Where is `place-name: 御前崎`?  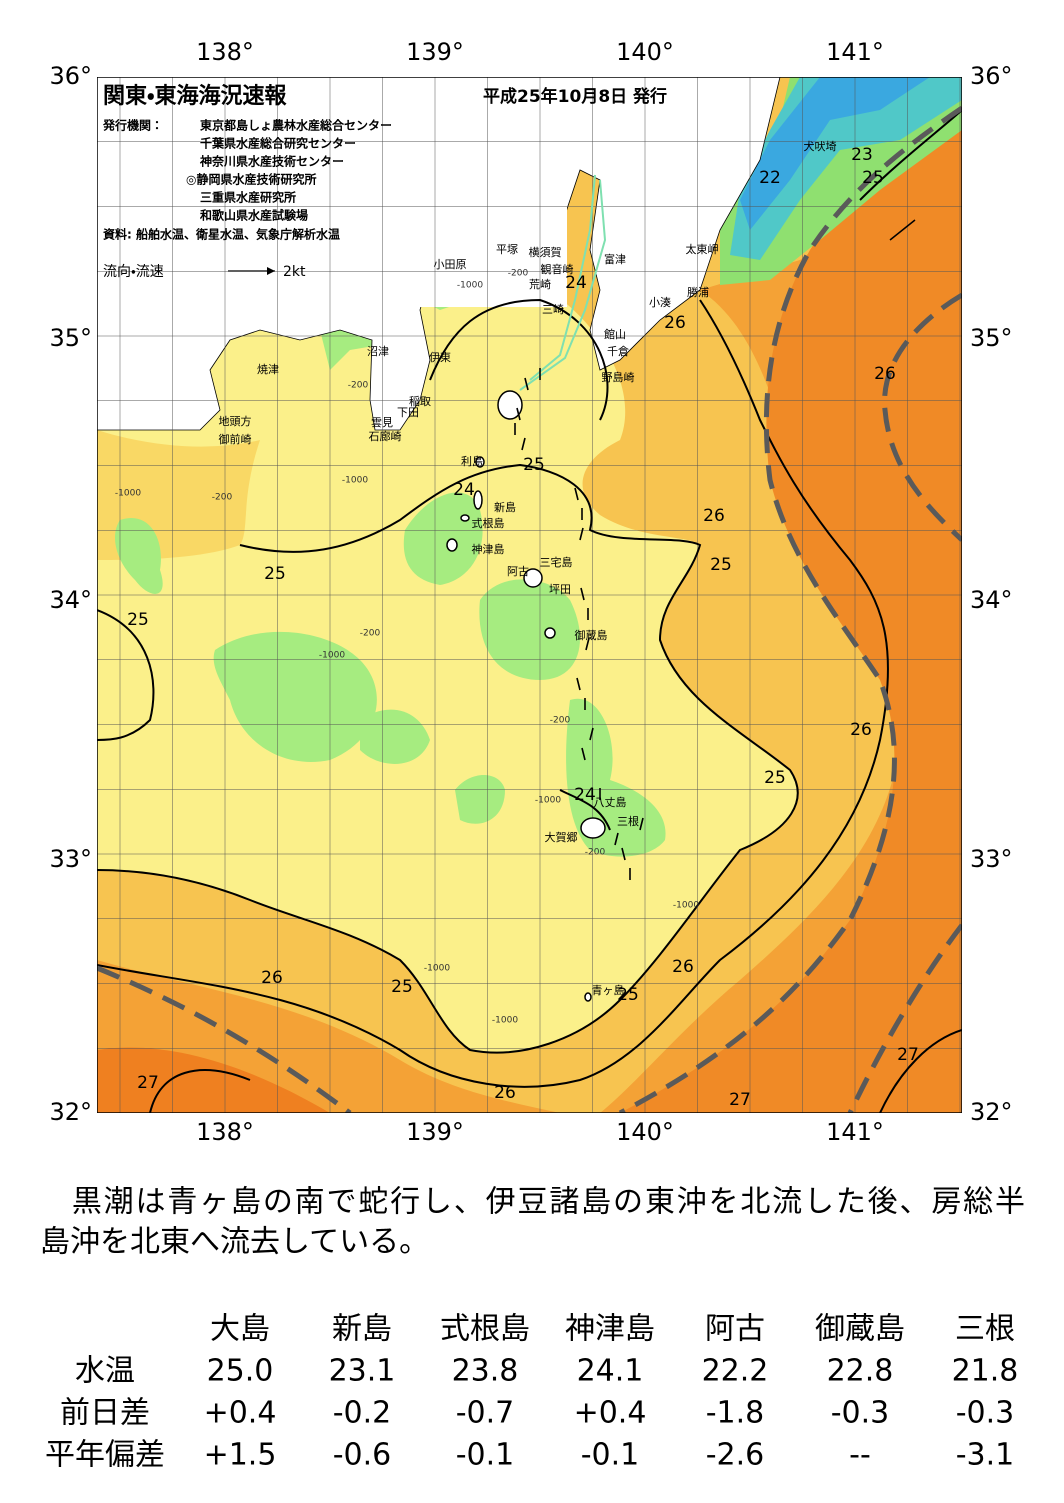 place-name: 御前崎 is located at coordinates (235, 439).